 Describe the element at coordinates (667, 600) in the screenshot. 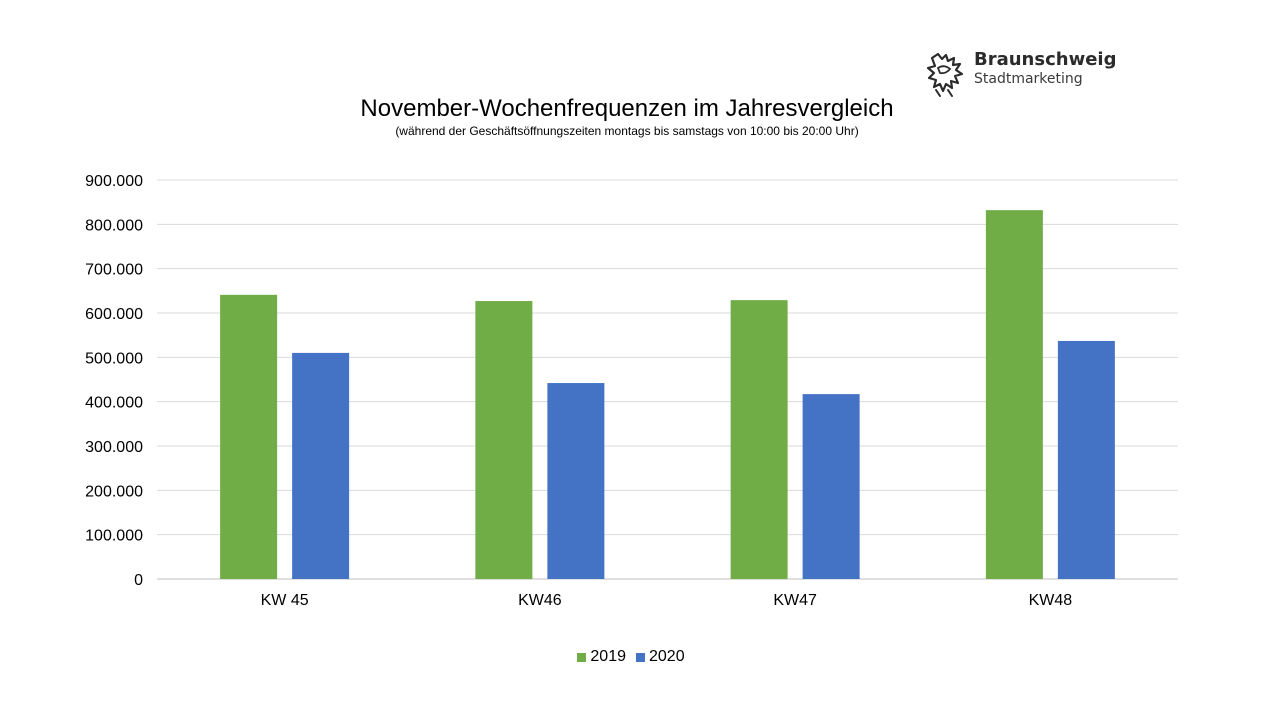

I see `x-axis-ticks: KW 45 KW46 KW47 KW48` at that location.